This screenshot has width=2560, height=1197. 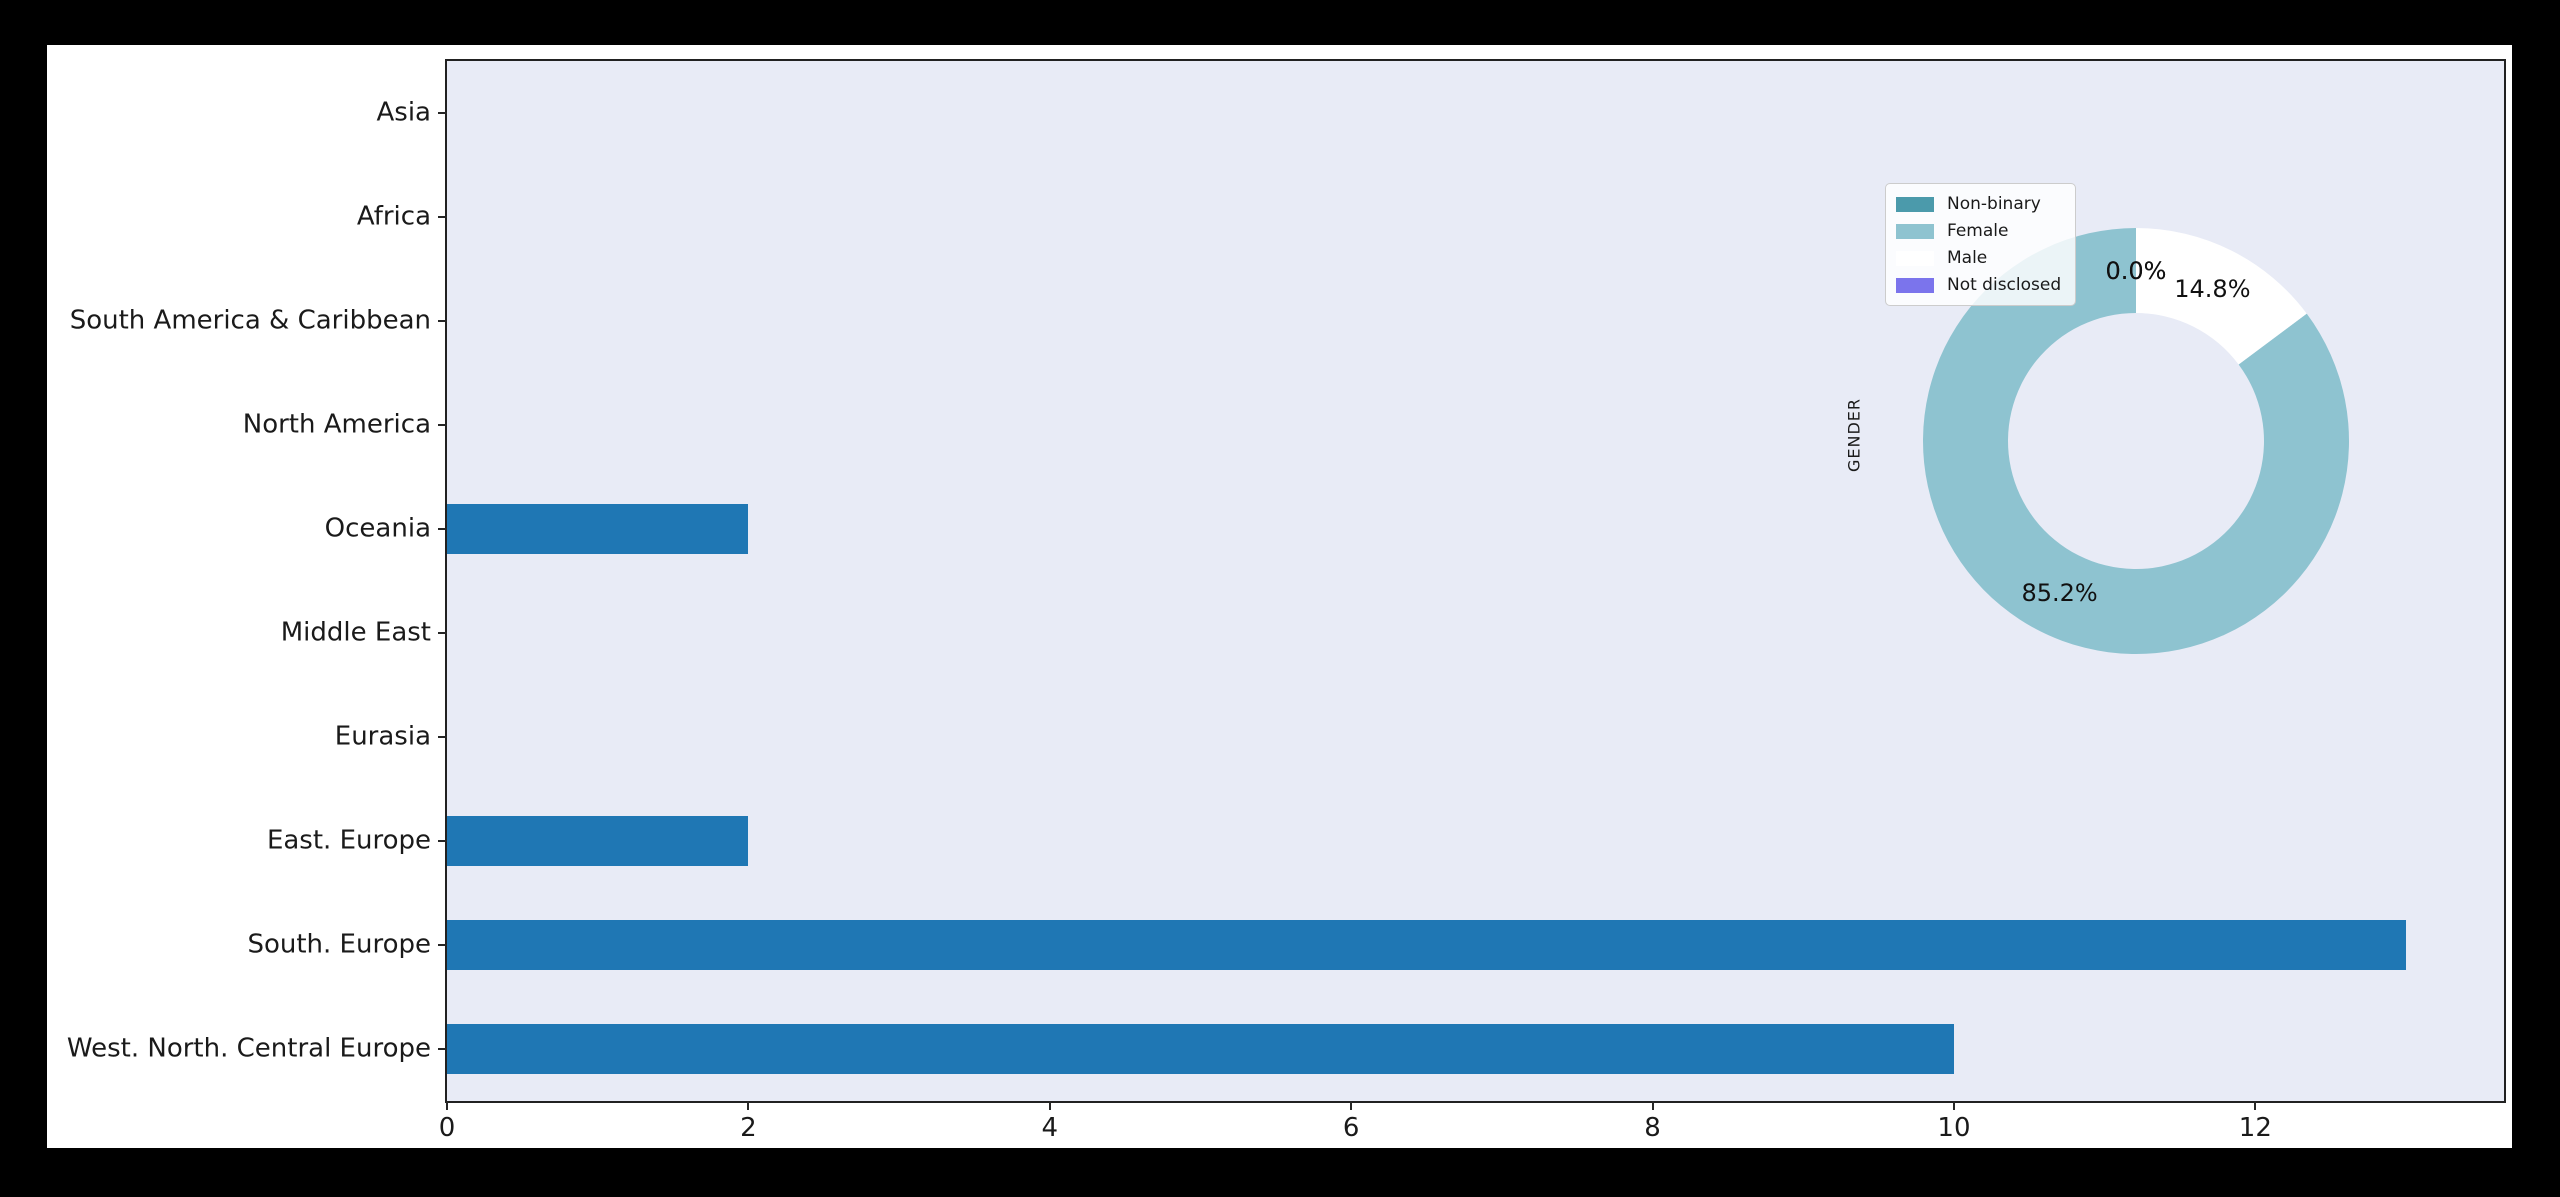 I want to click on bar-south-europe, so click(x=1427, y=945).